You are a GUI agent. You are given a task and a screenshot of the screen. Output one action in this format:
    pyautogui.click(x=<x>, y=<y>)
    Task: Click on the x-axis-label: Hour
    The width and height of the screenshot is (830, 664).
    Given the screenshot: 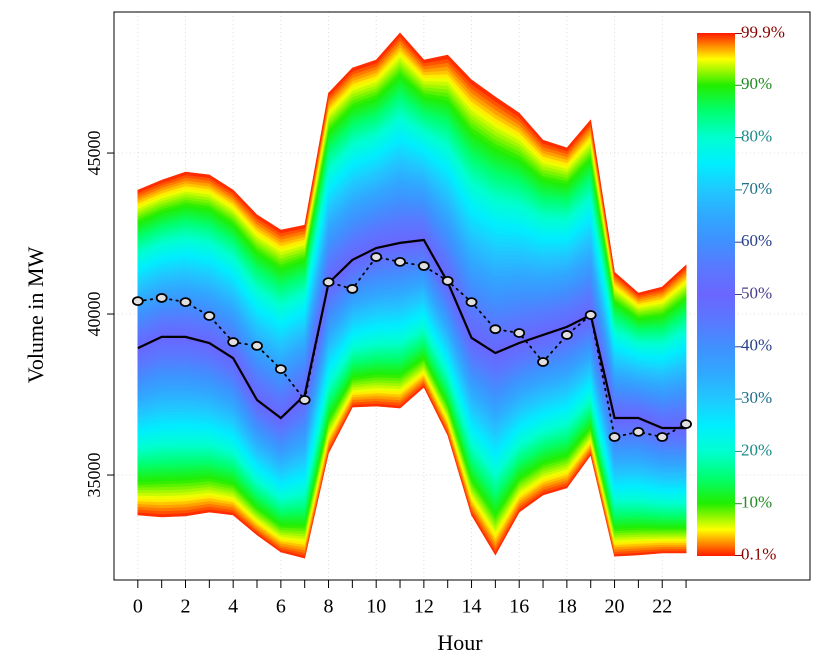 What is the action you would take?
    pyautogui.click(x=460, y=642)
    